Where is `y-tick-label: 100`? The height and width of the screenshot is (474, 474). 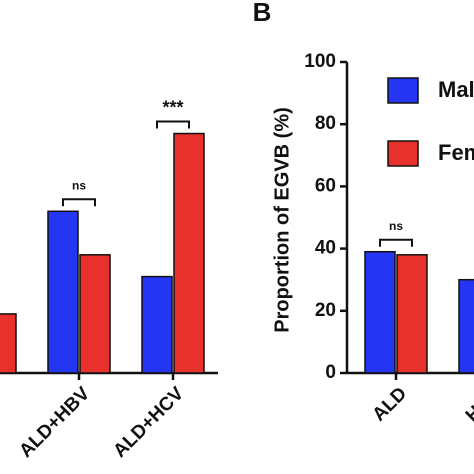 y-tick-label: 100 is located at coordinates (320, 61).